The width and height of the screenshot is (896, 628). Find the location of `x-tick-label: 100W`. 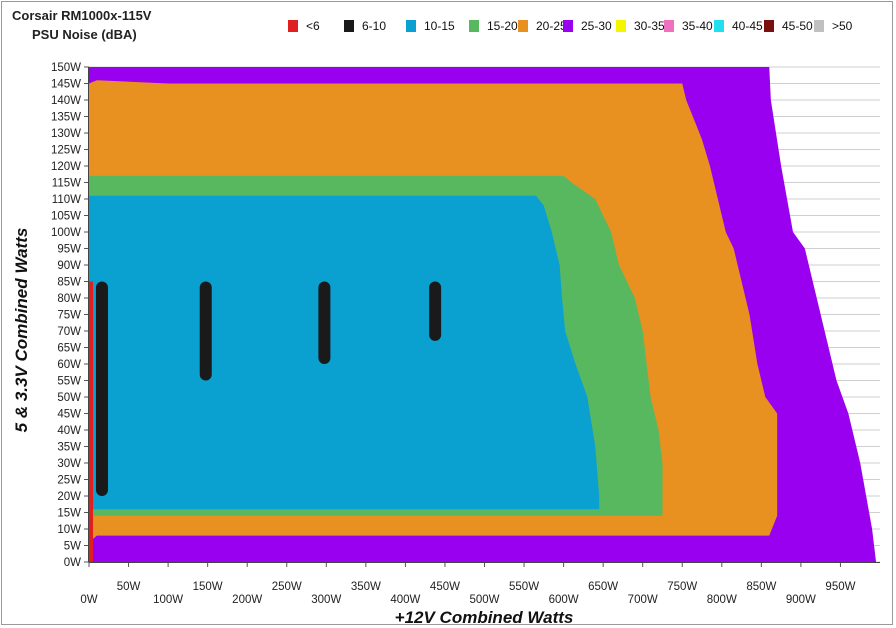

x-tick-label: 100W is located at coordinates (168, 600).